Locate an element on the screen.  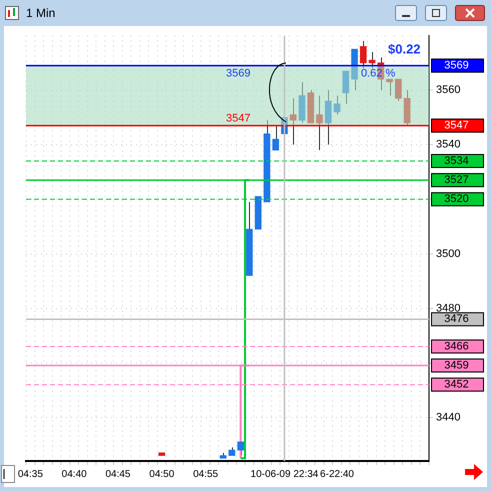
y-tick-label: 3500 is located at coordinates (448, 254).